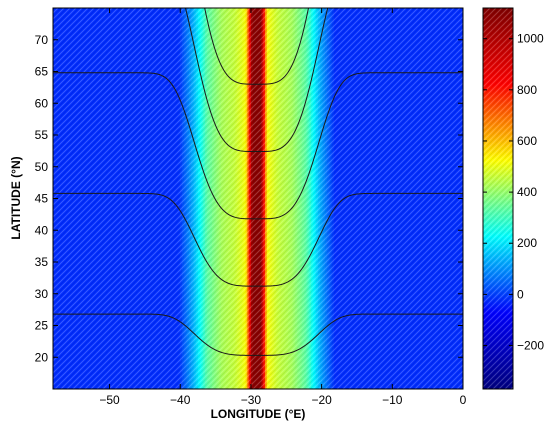 The image size is (547, 428). Describe the element at coordinates (42, 294) in the screenshot. I see `y-tick-label: 30` at that location.